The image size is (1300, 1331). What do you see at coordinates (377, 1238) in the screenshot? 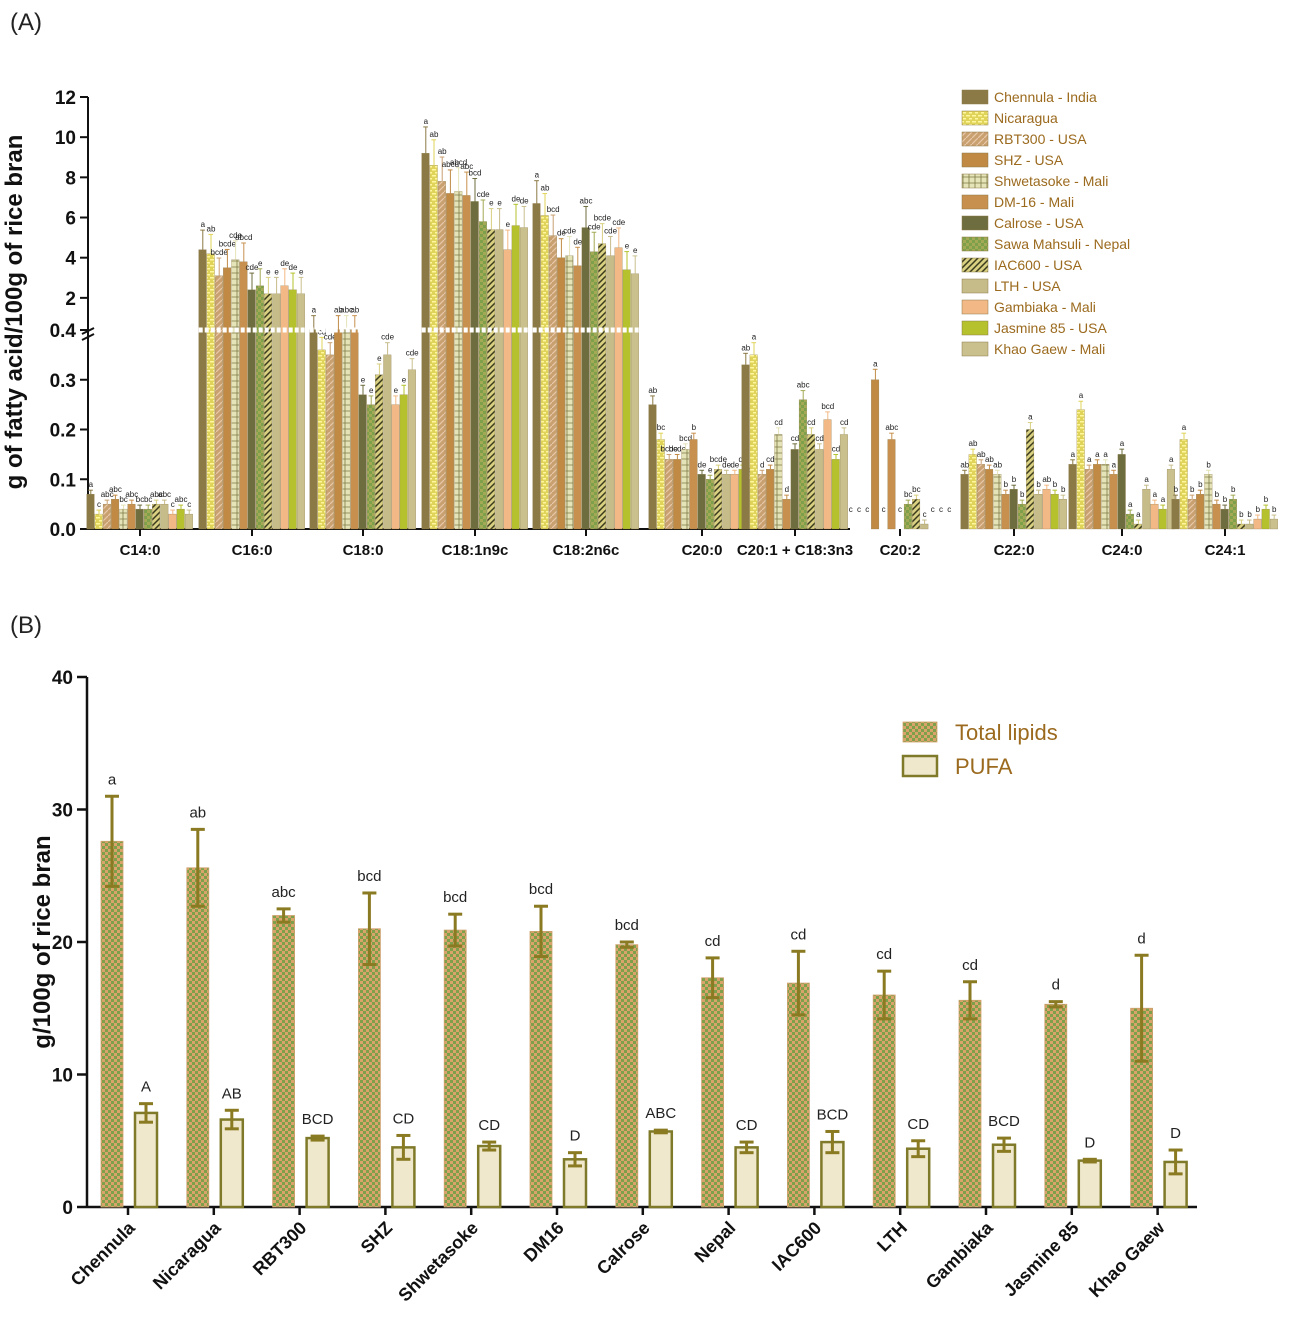
I see `category-label: SHZ` at bounding box center [377, 1238].